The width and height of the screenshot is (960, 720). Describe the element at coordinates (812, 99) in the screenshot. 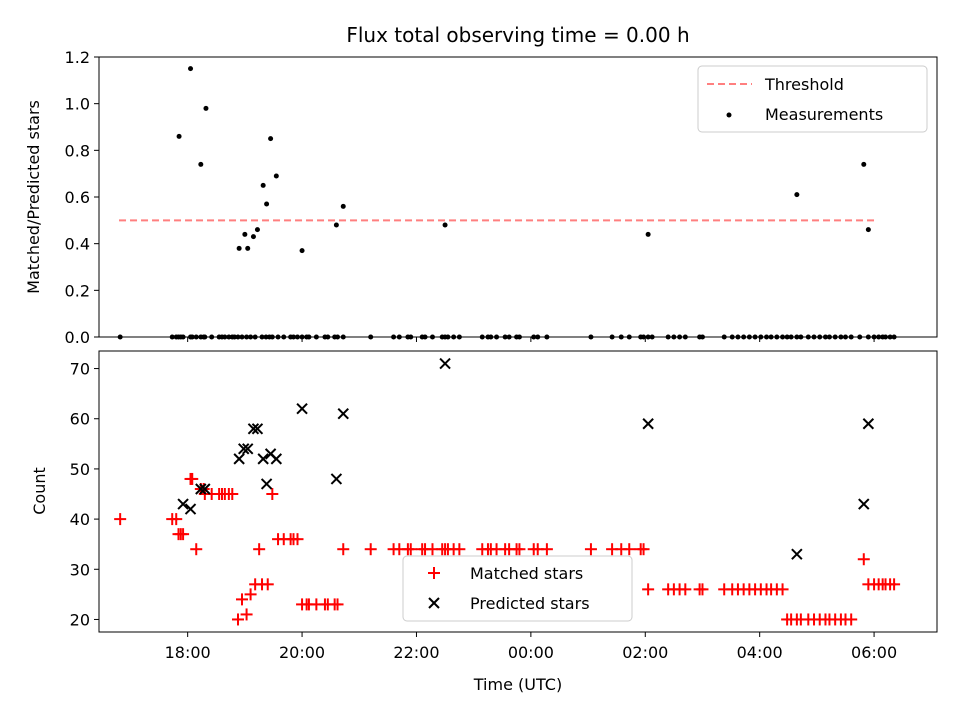

I see `top-legend-box` at that location.